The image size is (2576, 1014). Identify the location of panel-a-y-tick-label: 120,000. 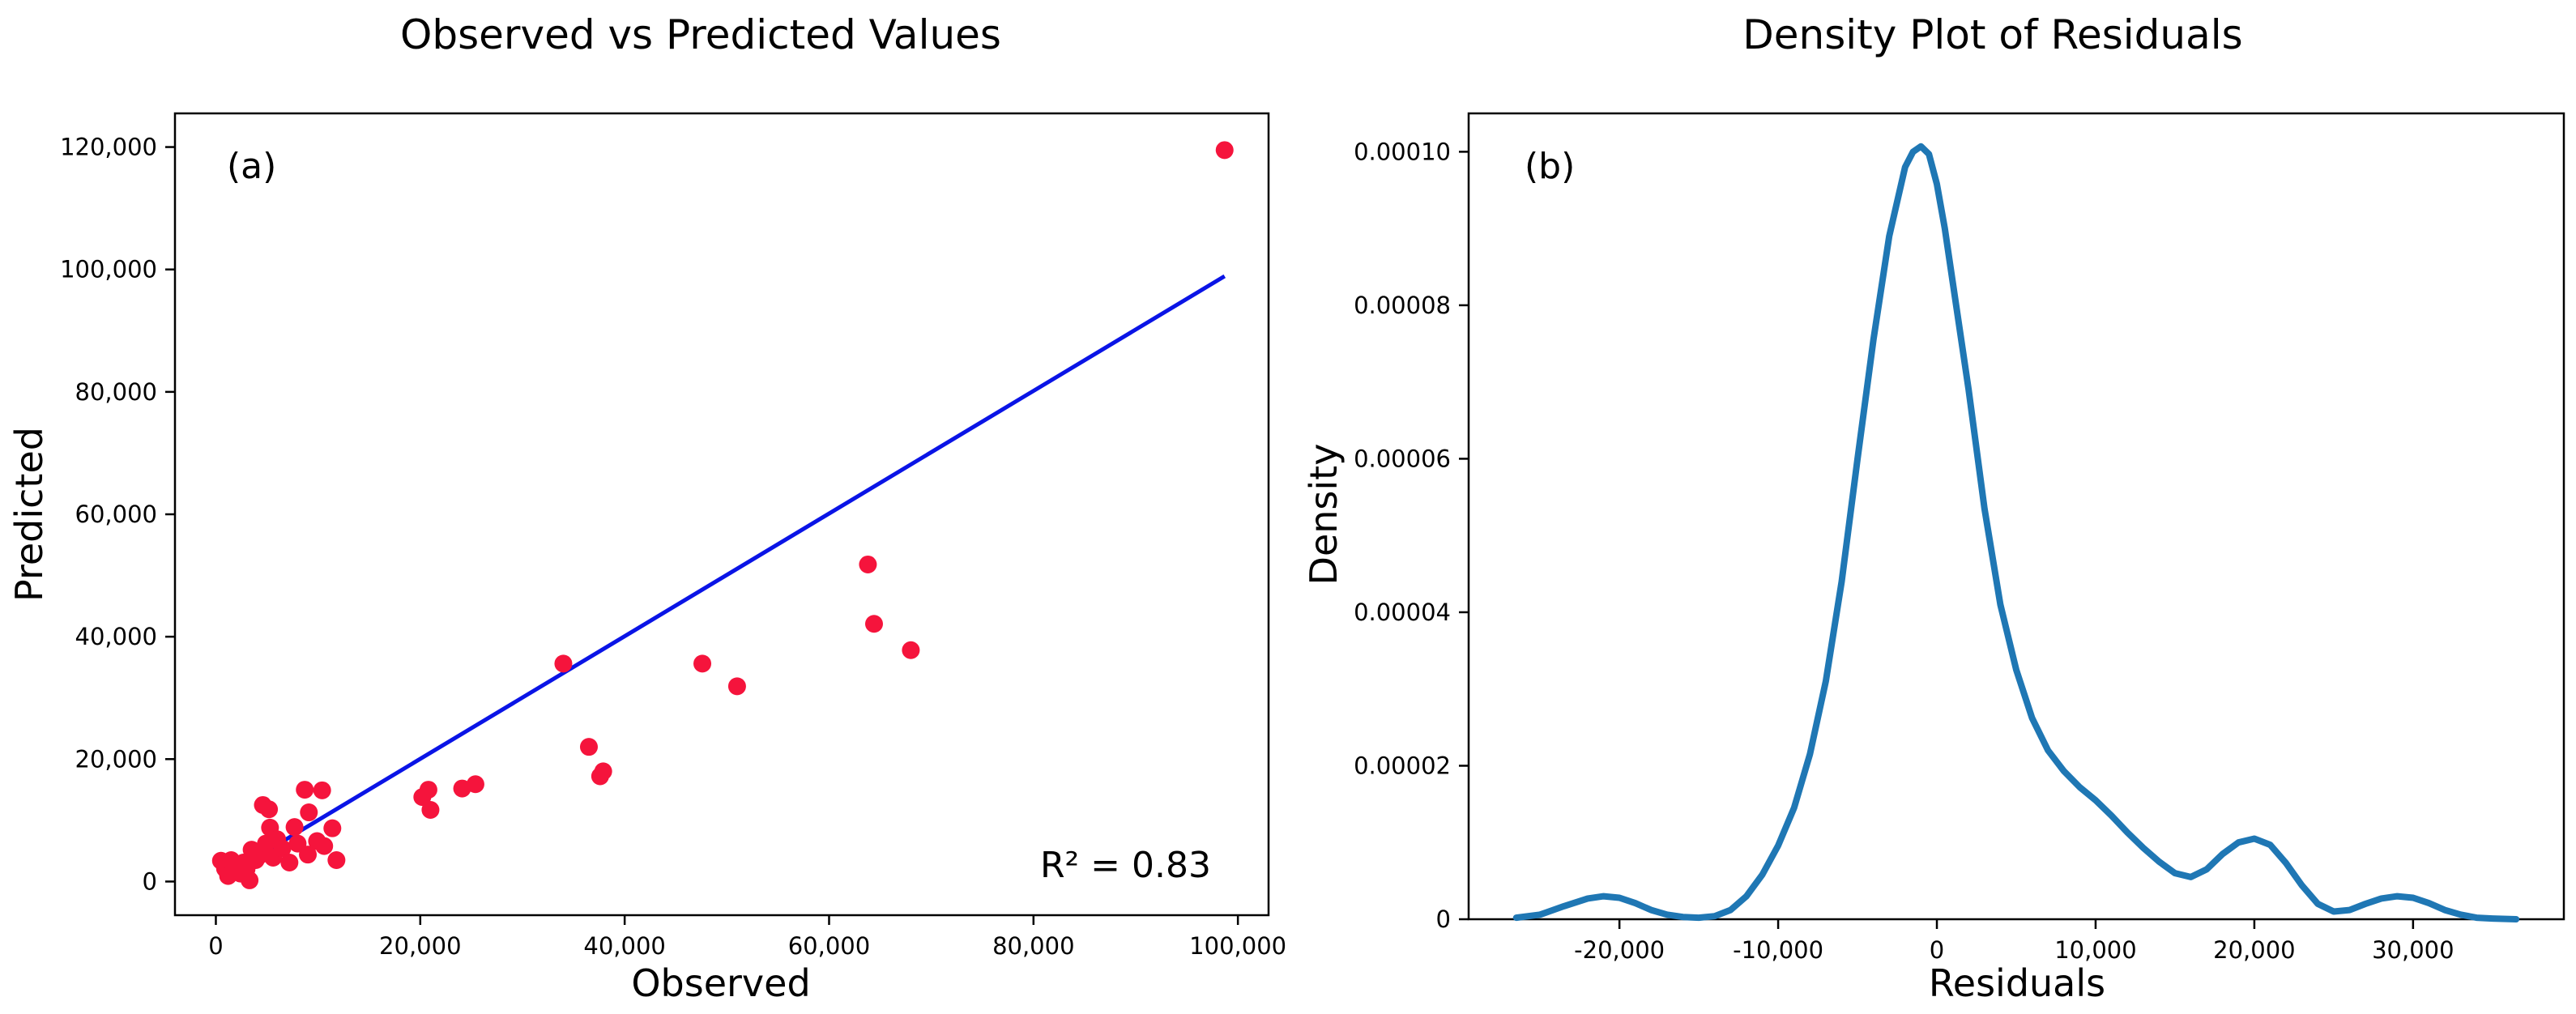
(108, 147).